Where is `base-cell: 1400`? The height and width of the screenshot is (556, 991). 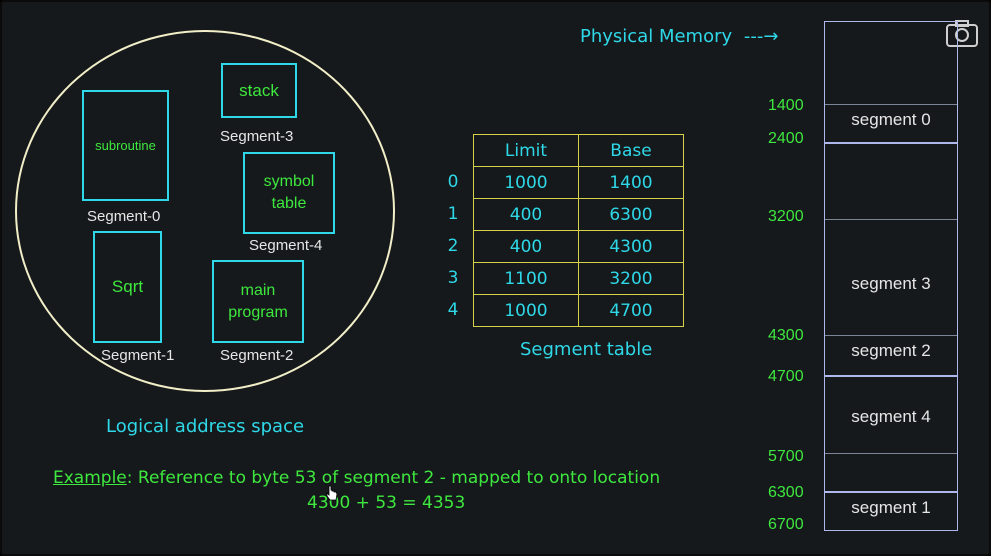 base-cell: 1400 is located at coordinates (631, 182).